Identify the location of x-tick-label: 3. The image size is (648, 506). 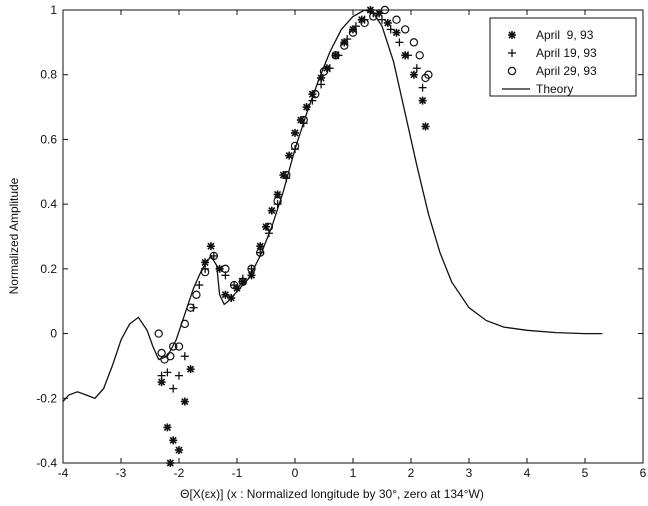
(469, 473).